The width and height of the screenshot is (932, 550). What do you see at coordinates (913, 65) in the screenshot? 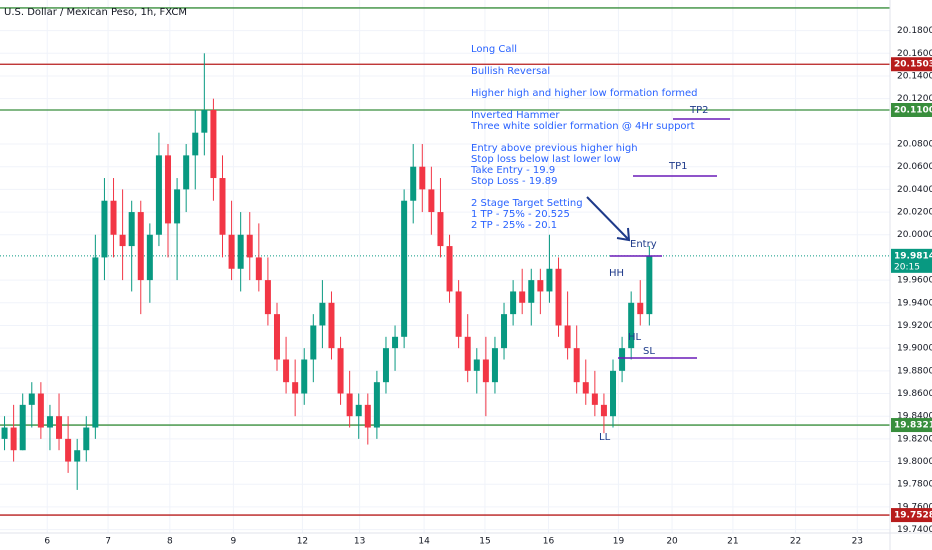
I see `level-label: 20.15035` at bounding box center [913, 65].